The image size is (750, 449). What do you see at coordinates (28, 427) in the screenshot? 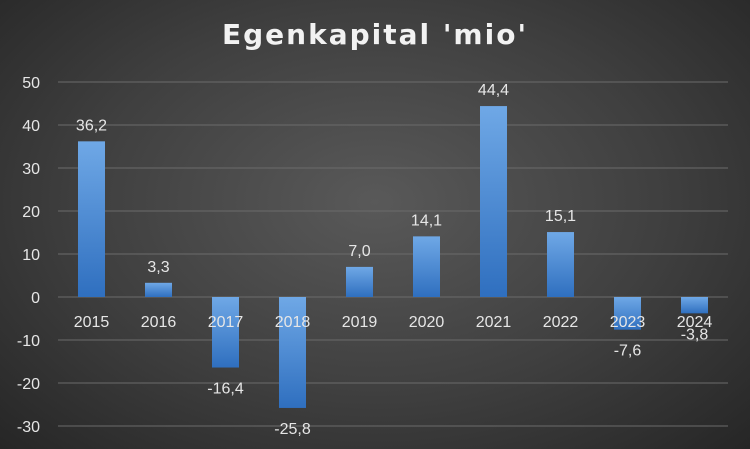
I see `y-tick-label: -30` at bounding box center [28, 427].